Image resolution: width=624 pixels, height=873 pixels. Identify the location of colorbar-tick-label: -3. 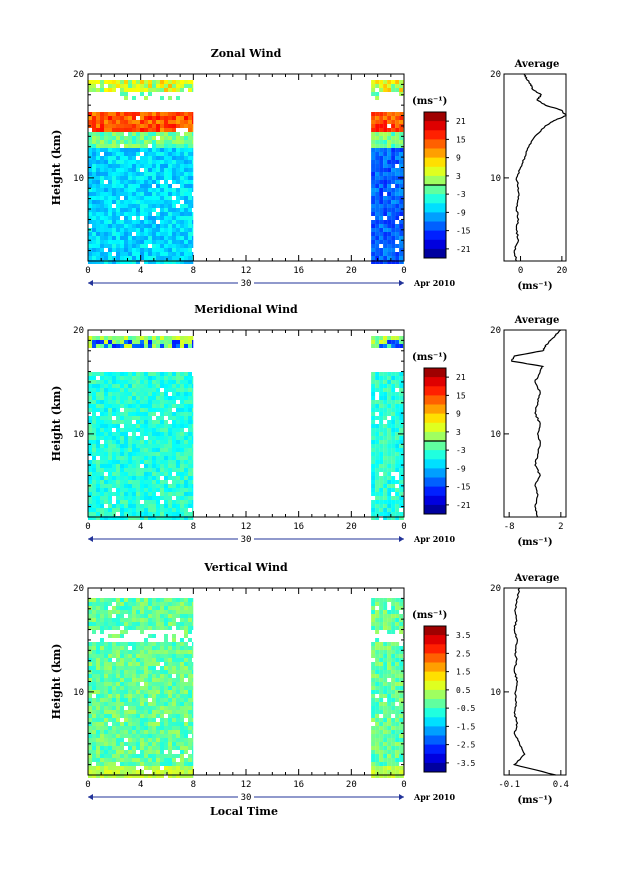
(461, 194).